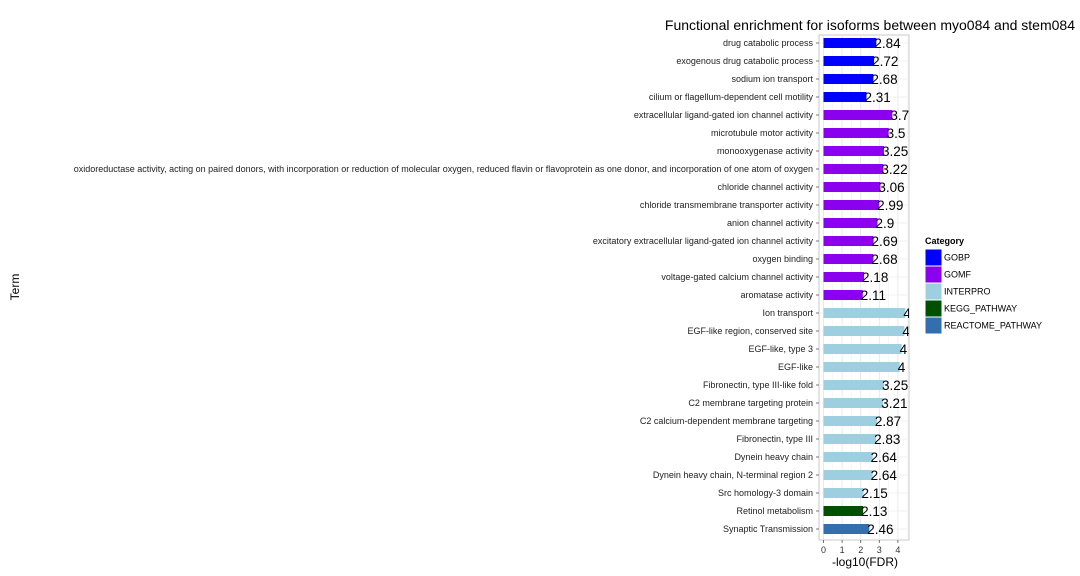  What do you see at coordinates (733, 475) in the screenshot?
I see `term-label: Dynein heavy chain, N-terminal region 2` at bounding box center [733, 475].